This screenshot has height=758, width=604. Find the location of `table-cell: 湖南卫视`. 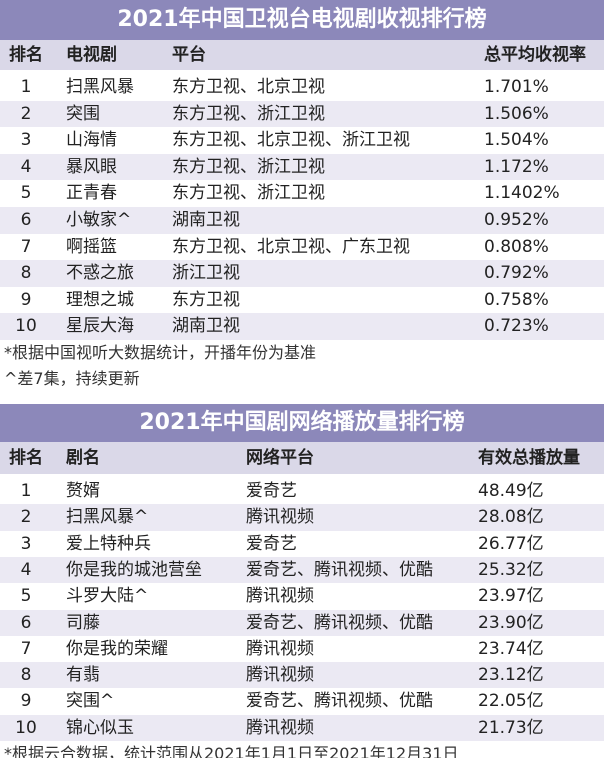

table-cell: 湖南卫视 is located at coordinates (206, 220).